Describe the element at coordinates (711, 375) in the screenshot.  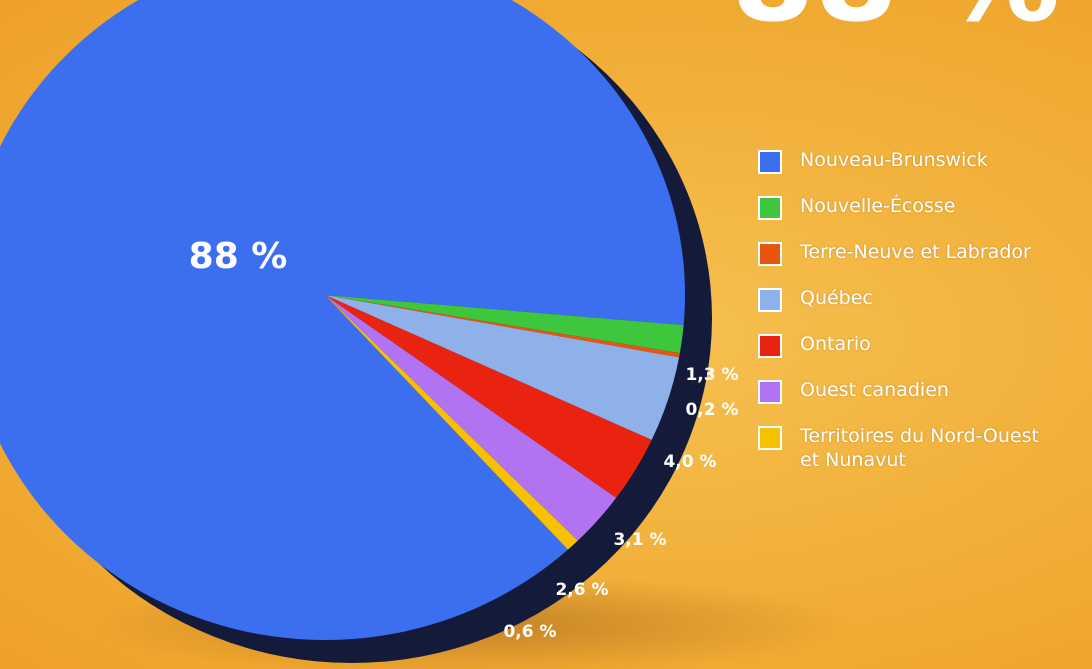
I see `data-label: 1,3 %` at that location.